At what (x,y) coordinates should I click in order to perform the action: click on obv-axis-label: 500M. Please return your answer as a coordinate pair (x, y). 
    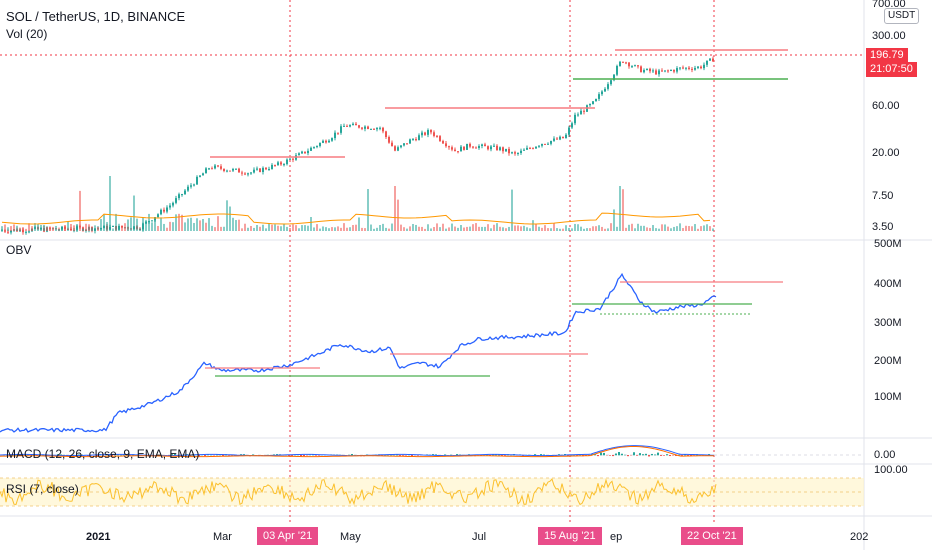
    Looking at the image, I should click on (888, 244).